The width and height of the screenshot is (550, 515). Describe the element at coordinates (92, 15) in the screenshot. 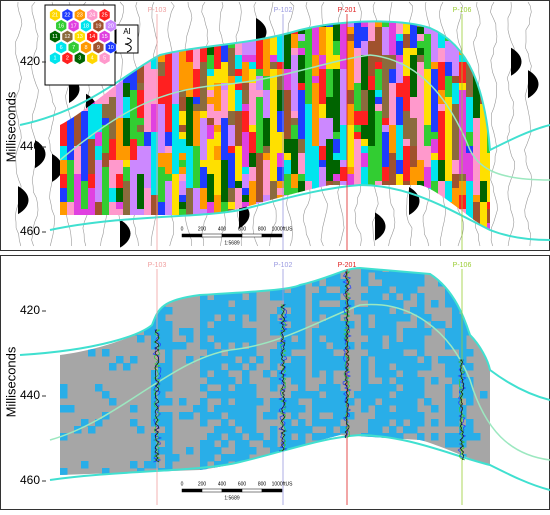

I see `hexagon` at that location.